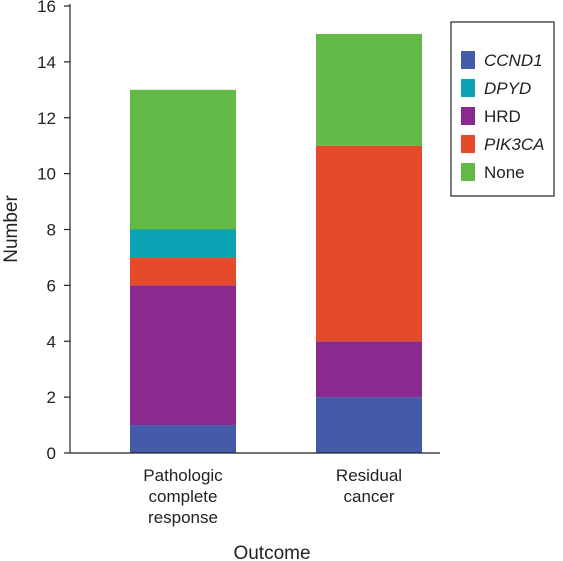 Image resolution: width=563 pixels, height=561 pixels. Describe the element at coordinates (183, 517) in the screenshot. I see `x-category-label-line: response` at that location.